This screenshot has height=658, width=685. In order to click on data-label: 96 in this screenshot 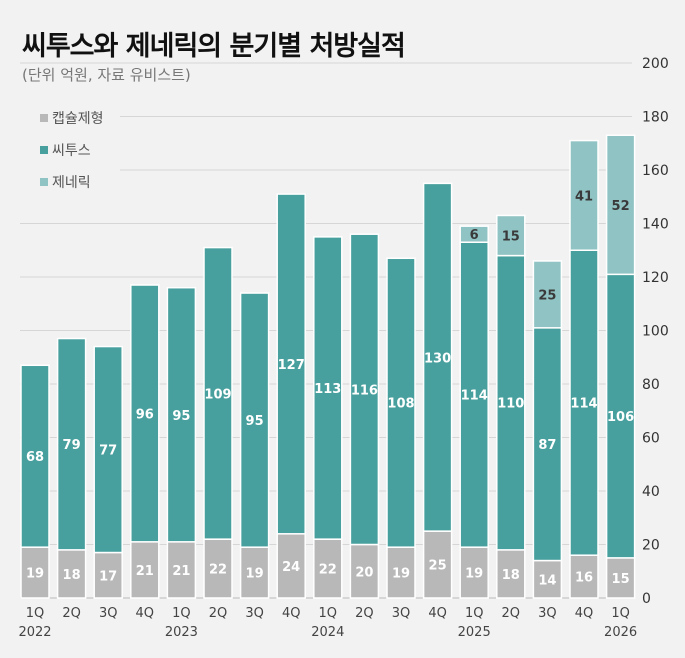, I will do `click(145, 414)`.